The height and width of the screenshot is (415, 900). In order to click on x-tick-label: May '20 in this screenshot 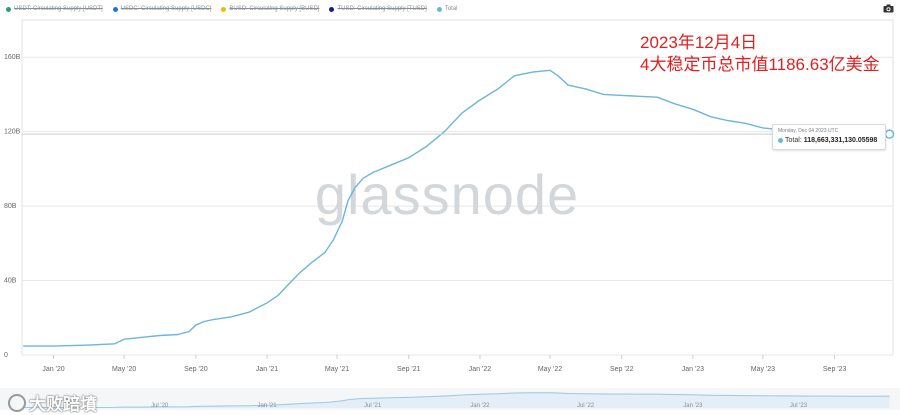, I will do `click(124, 369)`.